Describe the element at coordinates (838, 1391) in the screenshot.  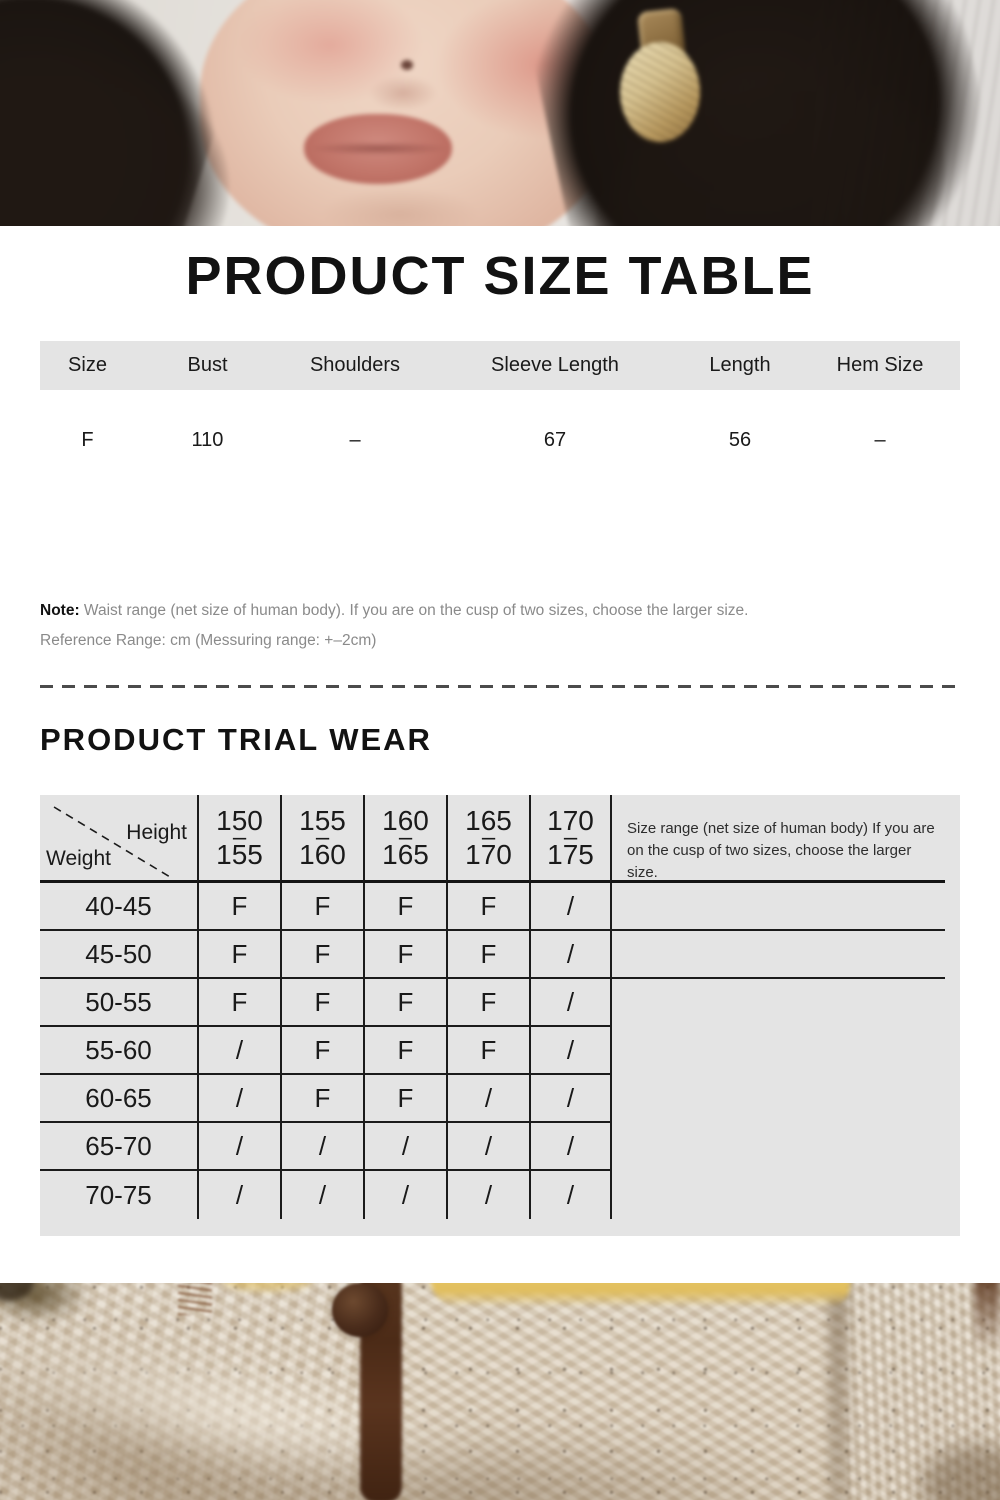
I see `sleeve-seam-shadow` at that location.